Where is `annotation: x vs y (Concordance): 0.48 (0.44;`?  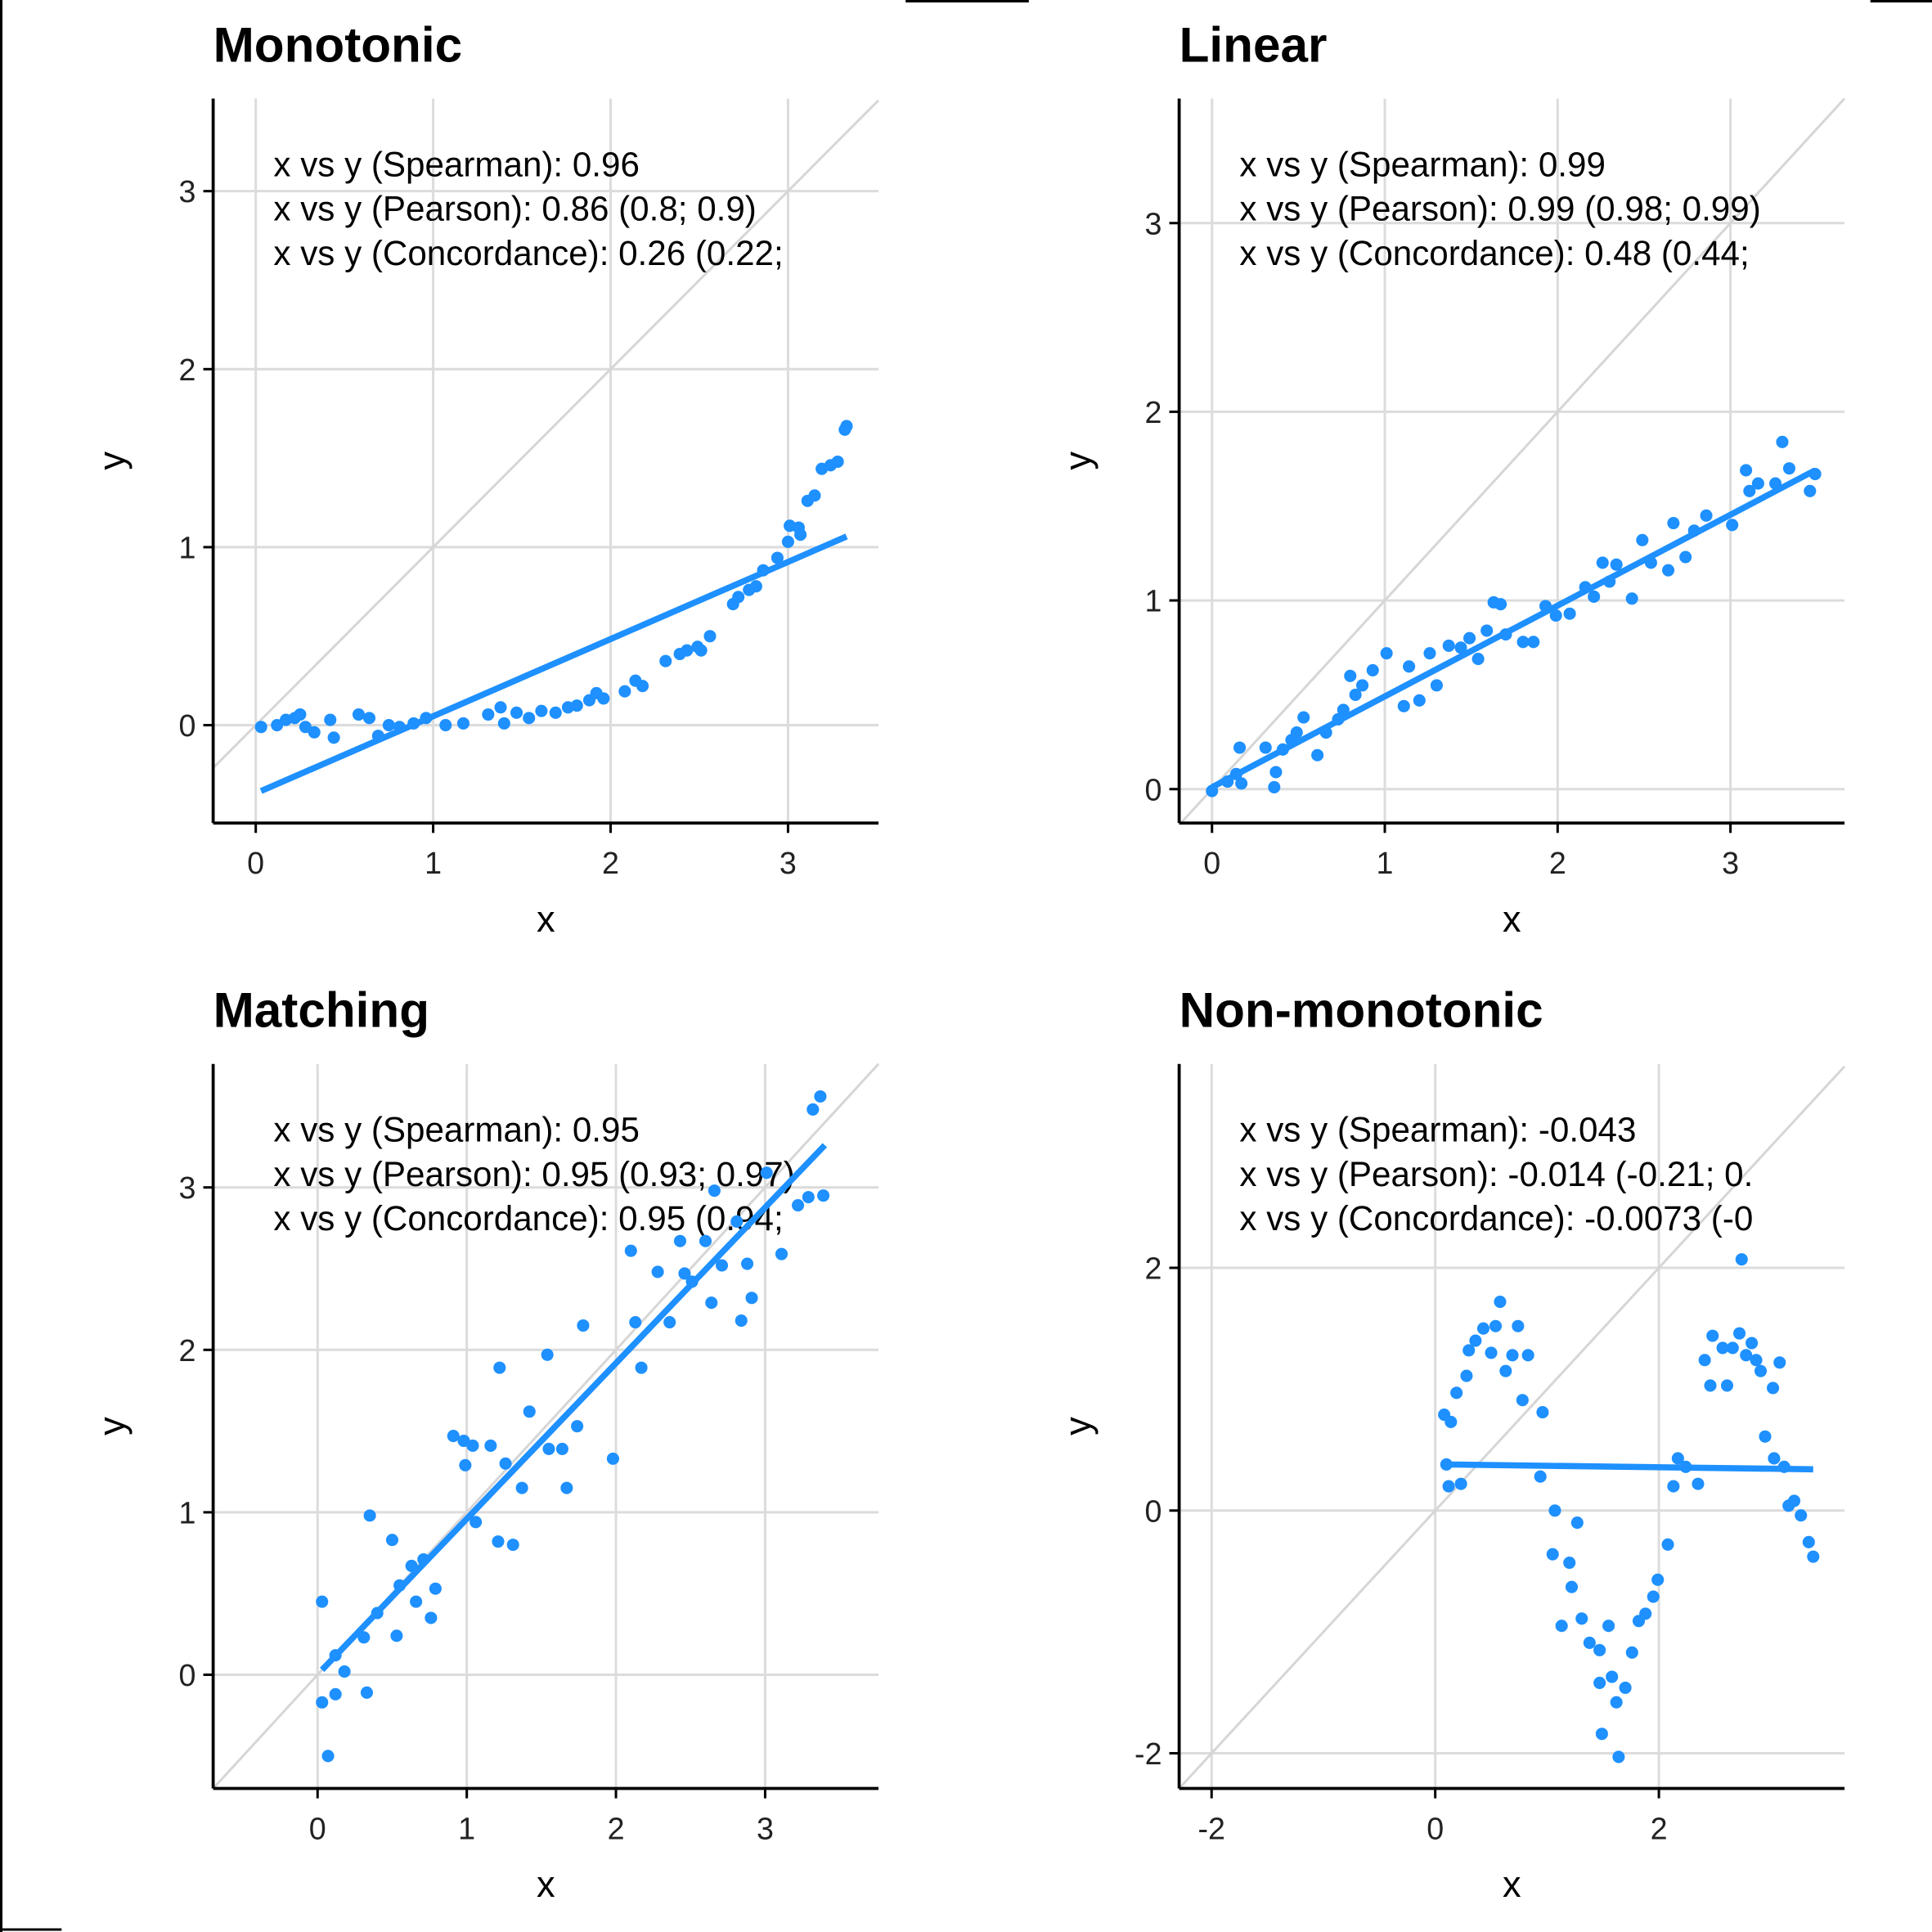 annotation: x vs y (Concordance): 0.48 (0.44; is located at coordinates (1494, 253).